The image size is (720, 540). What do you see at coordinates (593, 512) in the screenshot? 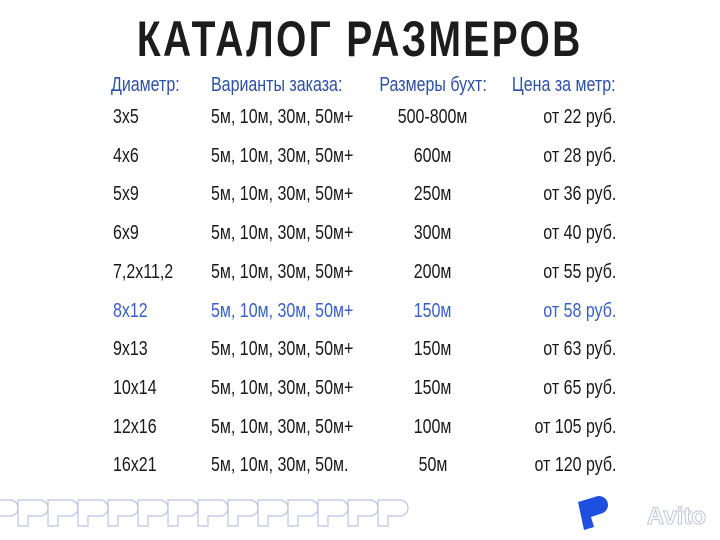
I see `p-logo-icon` at bounding box center [593, 512].